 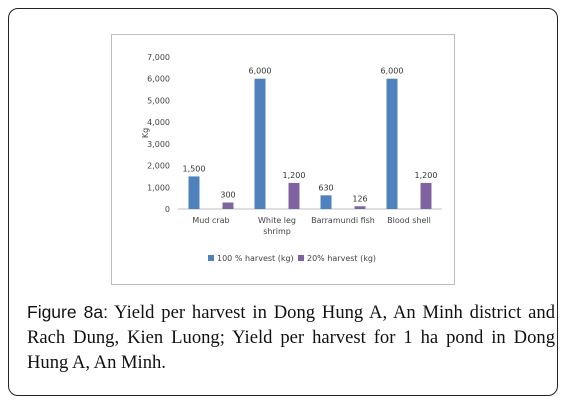 I want to click on x-tick-label: shrimp, so click(x=277, y=231).